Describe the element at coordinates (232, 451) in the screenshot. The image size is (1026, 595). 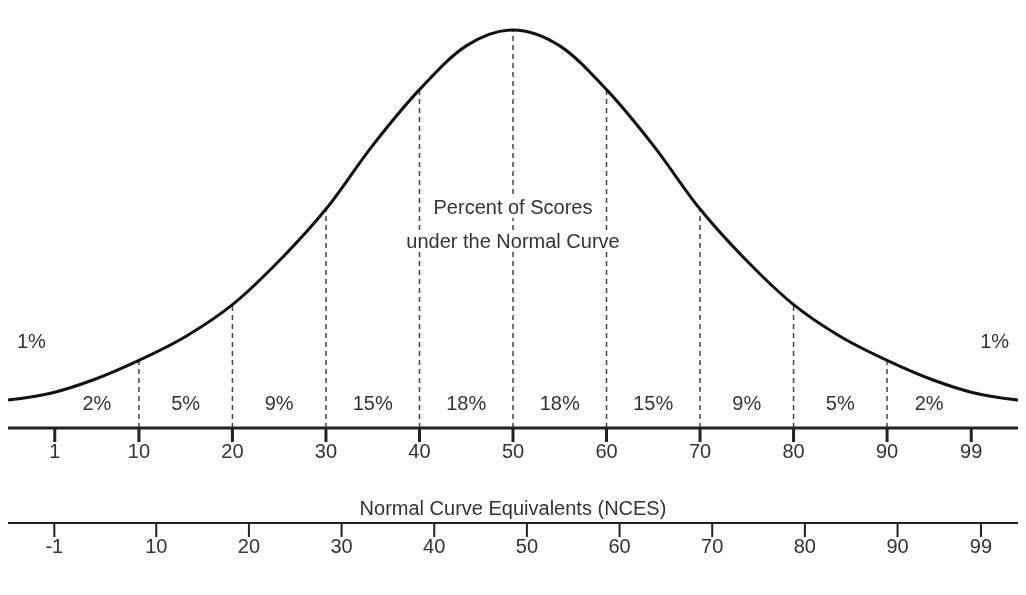
I see `x-tick-label: 20` at that location.